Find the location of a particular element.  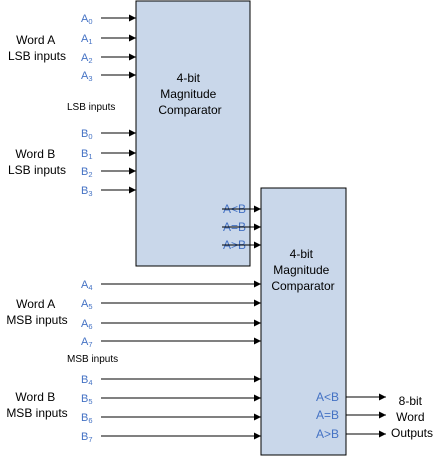

word-b-msb-pins: B4 B5 B6 B7 is located at coordinates (171, 409).